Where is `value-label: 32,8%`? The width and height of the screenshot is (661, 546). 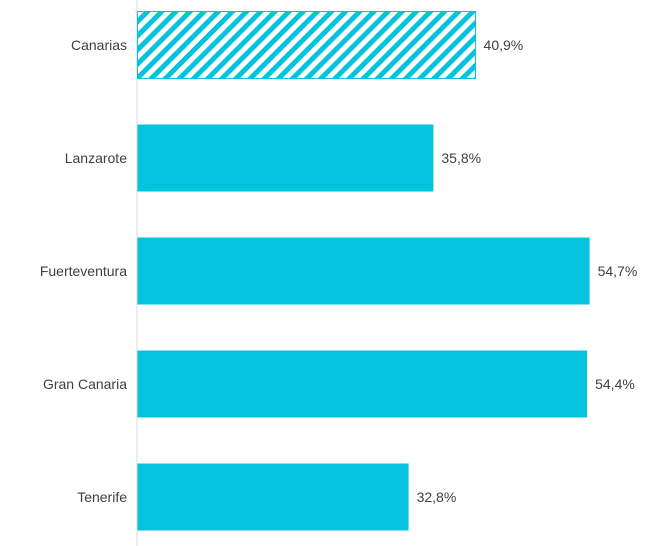 value-label: 32,8% is located at coordinates (437, 497).